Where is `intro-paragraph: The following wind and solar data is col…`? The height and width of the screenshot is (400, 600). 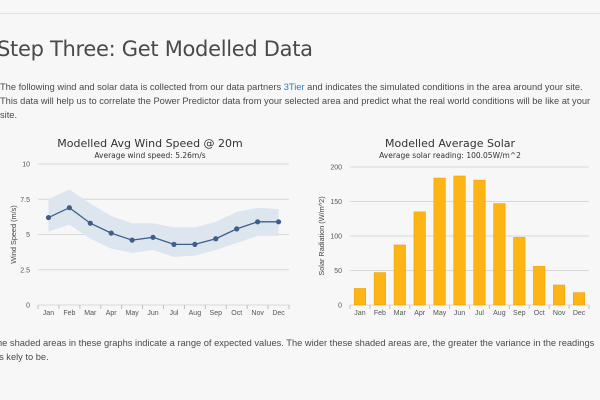 intro-paragraph: The following wind and solar data is col… is located at coordinates (299, 101).